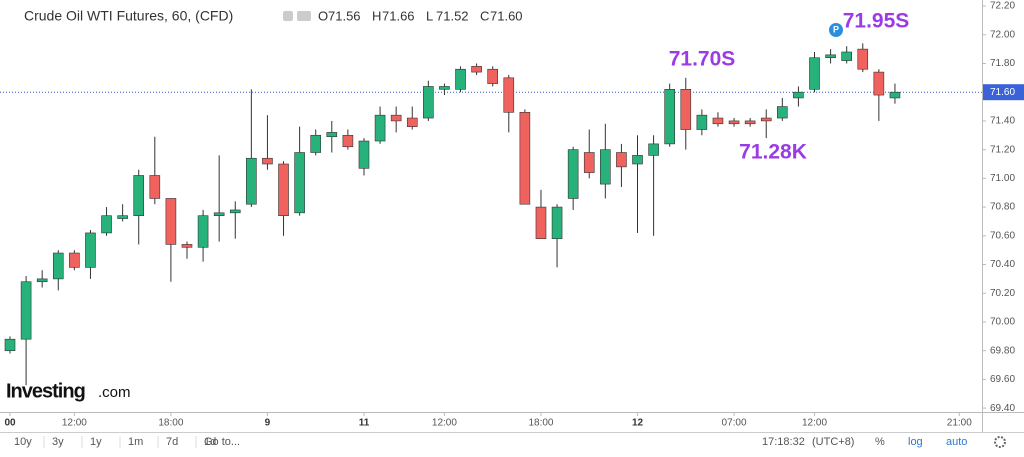  I want to click on chart-title: Crude Oil WTI Futures, 60, (CFD), so click(128, 16).